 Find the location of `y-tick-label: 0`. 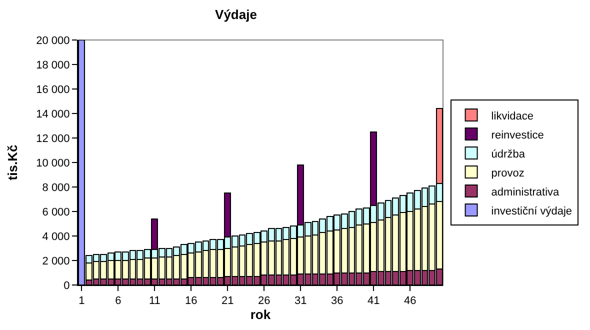

y-tick-label: 0 is located at coordinates (67, 286).